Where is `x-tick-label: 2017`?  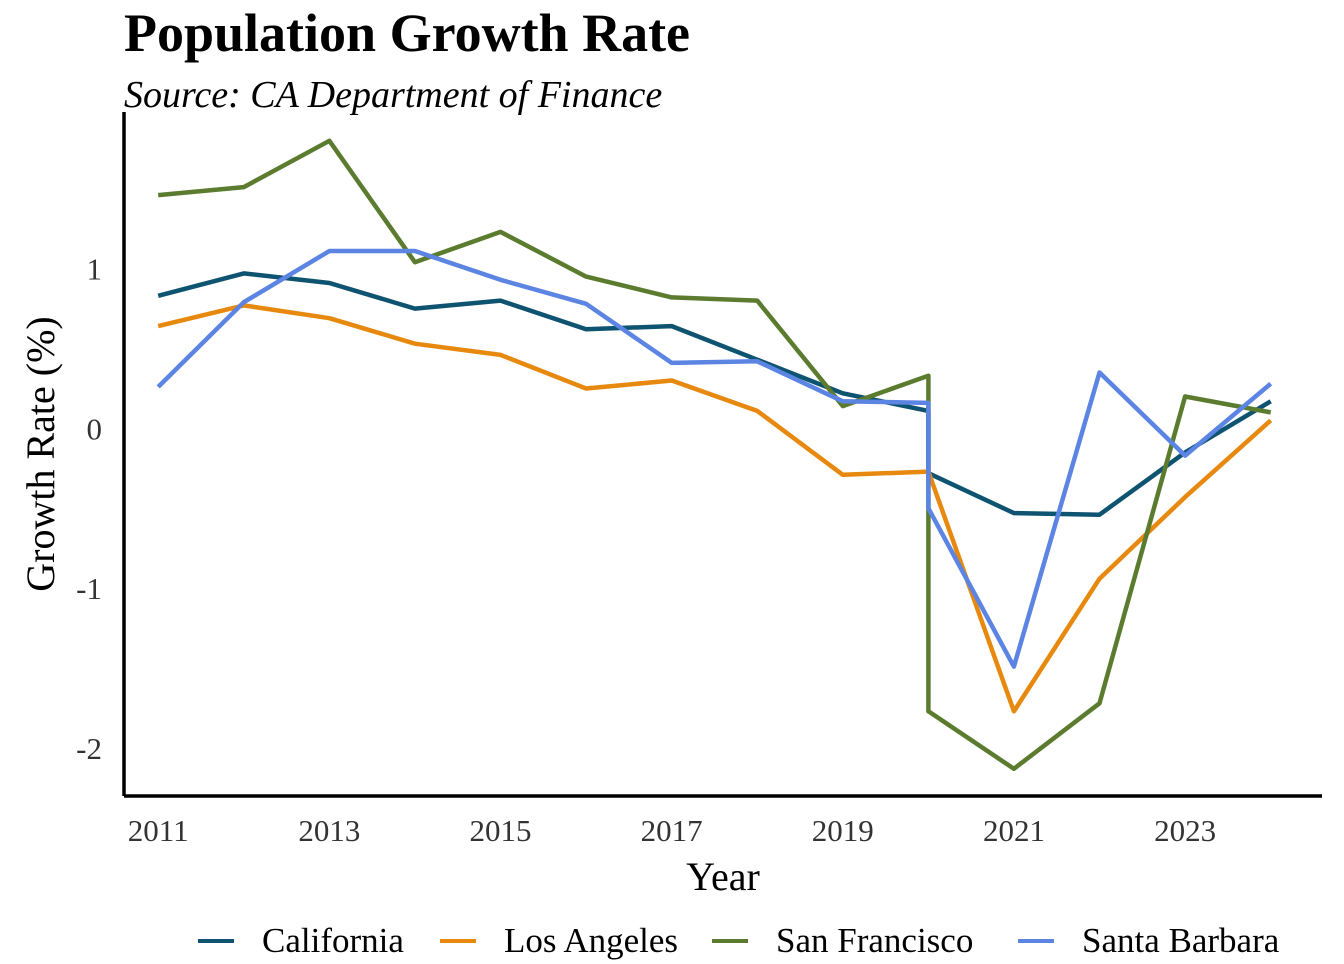
x-tick-label: 2017 is located at coordinates (672, 830).